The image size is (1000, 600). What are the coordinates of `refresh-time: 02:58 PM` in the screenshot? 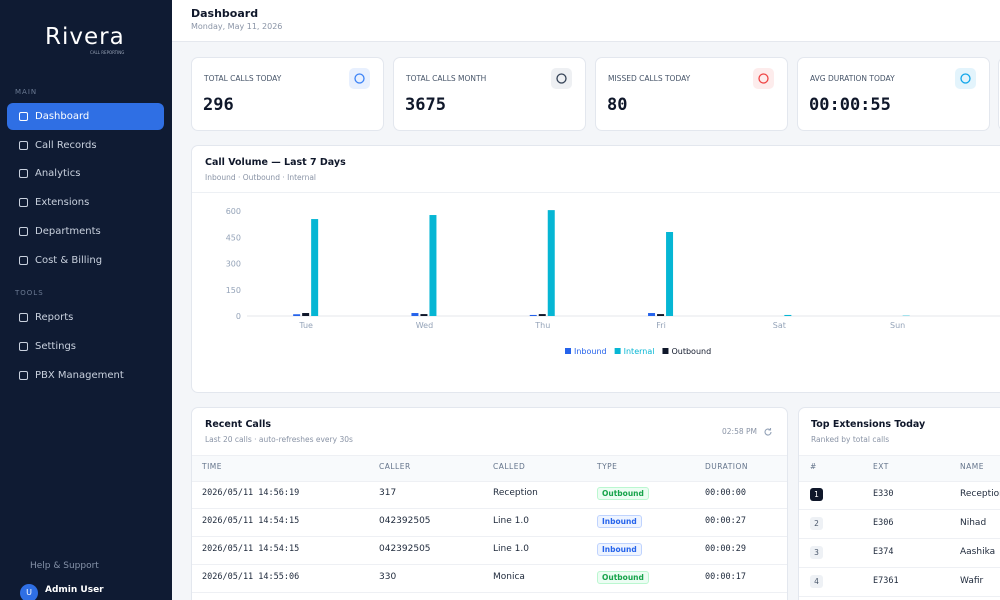 It's located at (739, 431).